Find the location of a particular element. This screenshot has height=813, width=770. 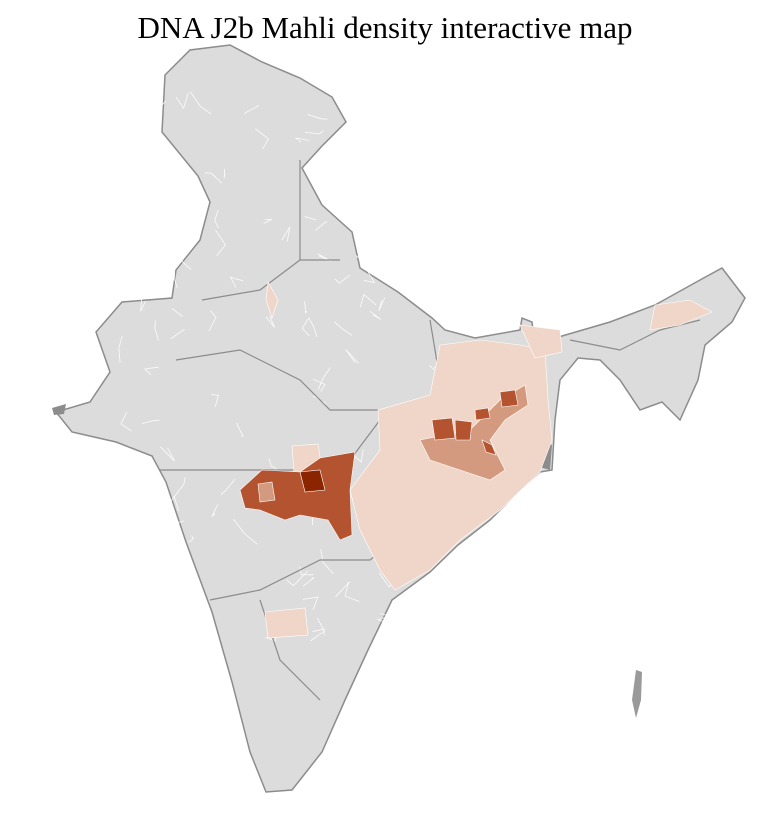

region-central-dark is located at coordinates (297, 496).